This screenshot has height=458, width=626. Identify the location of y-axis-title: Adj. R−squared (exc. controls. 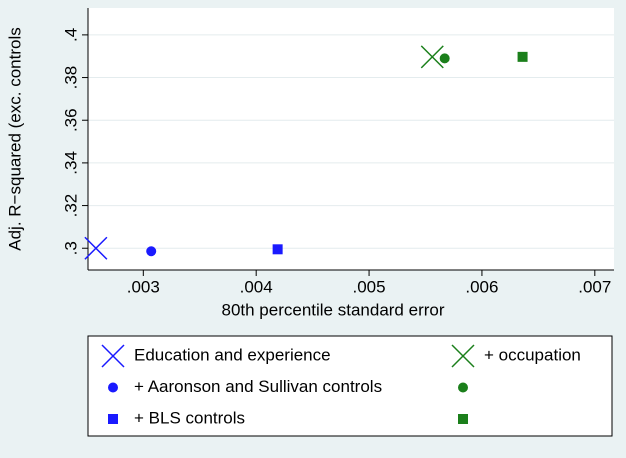
(14, 138).